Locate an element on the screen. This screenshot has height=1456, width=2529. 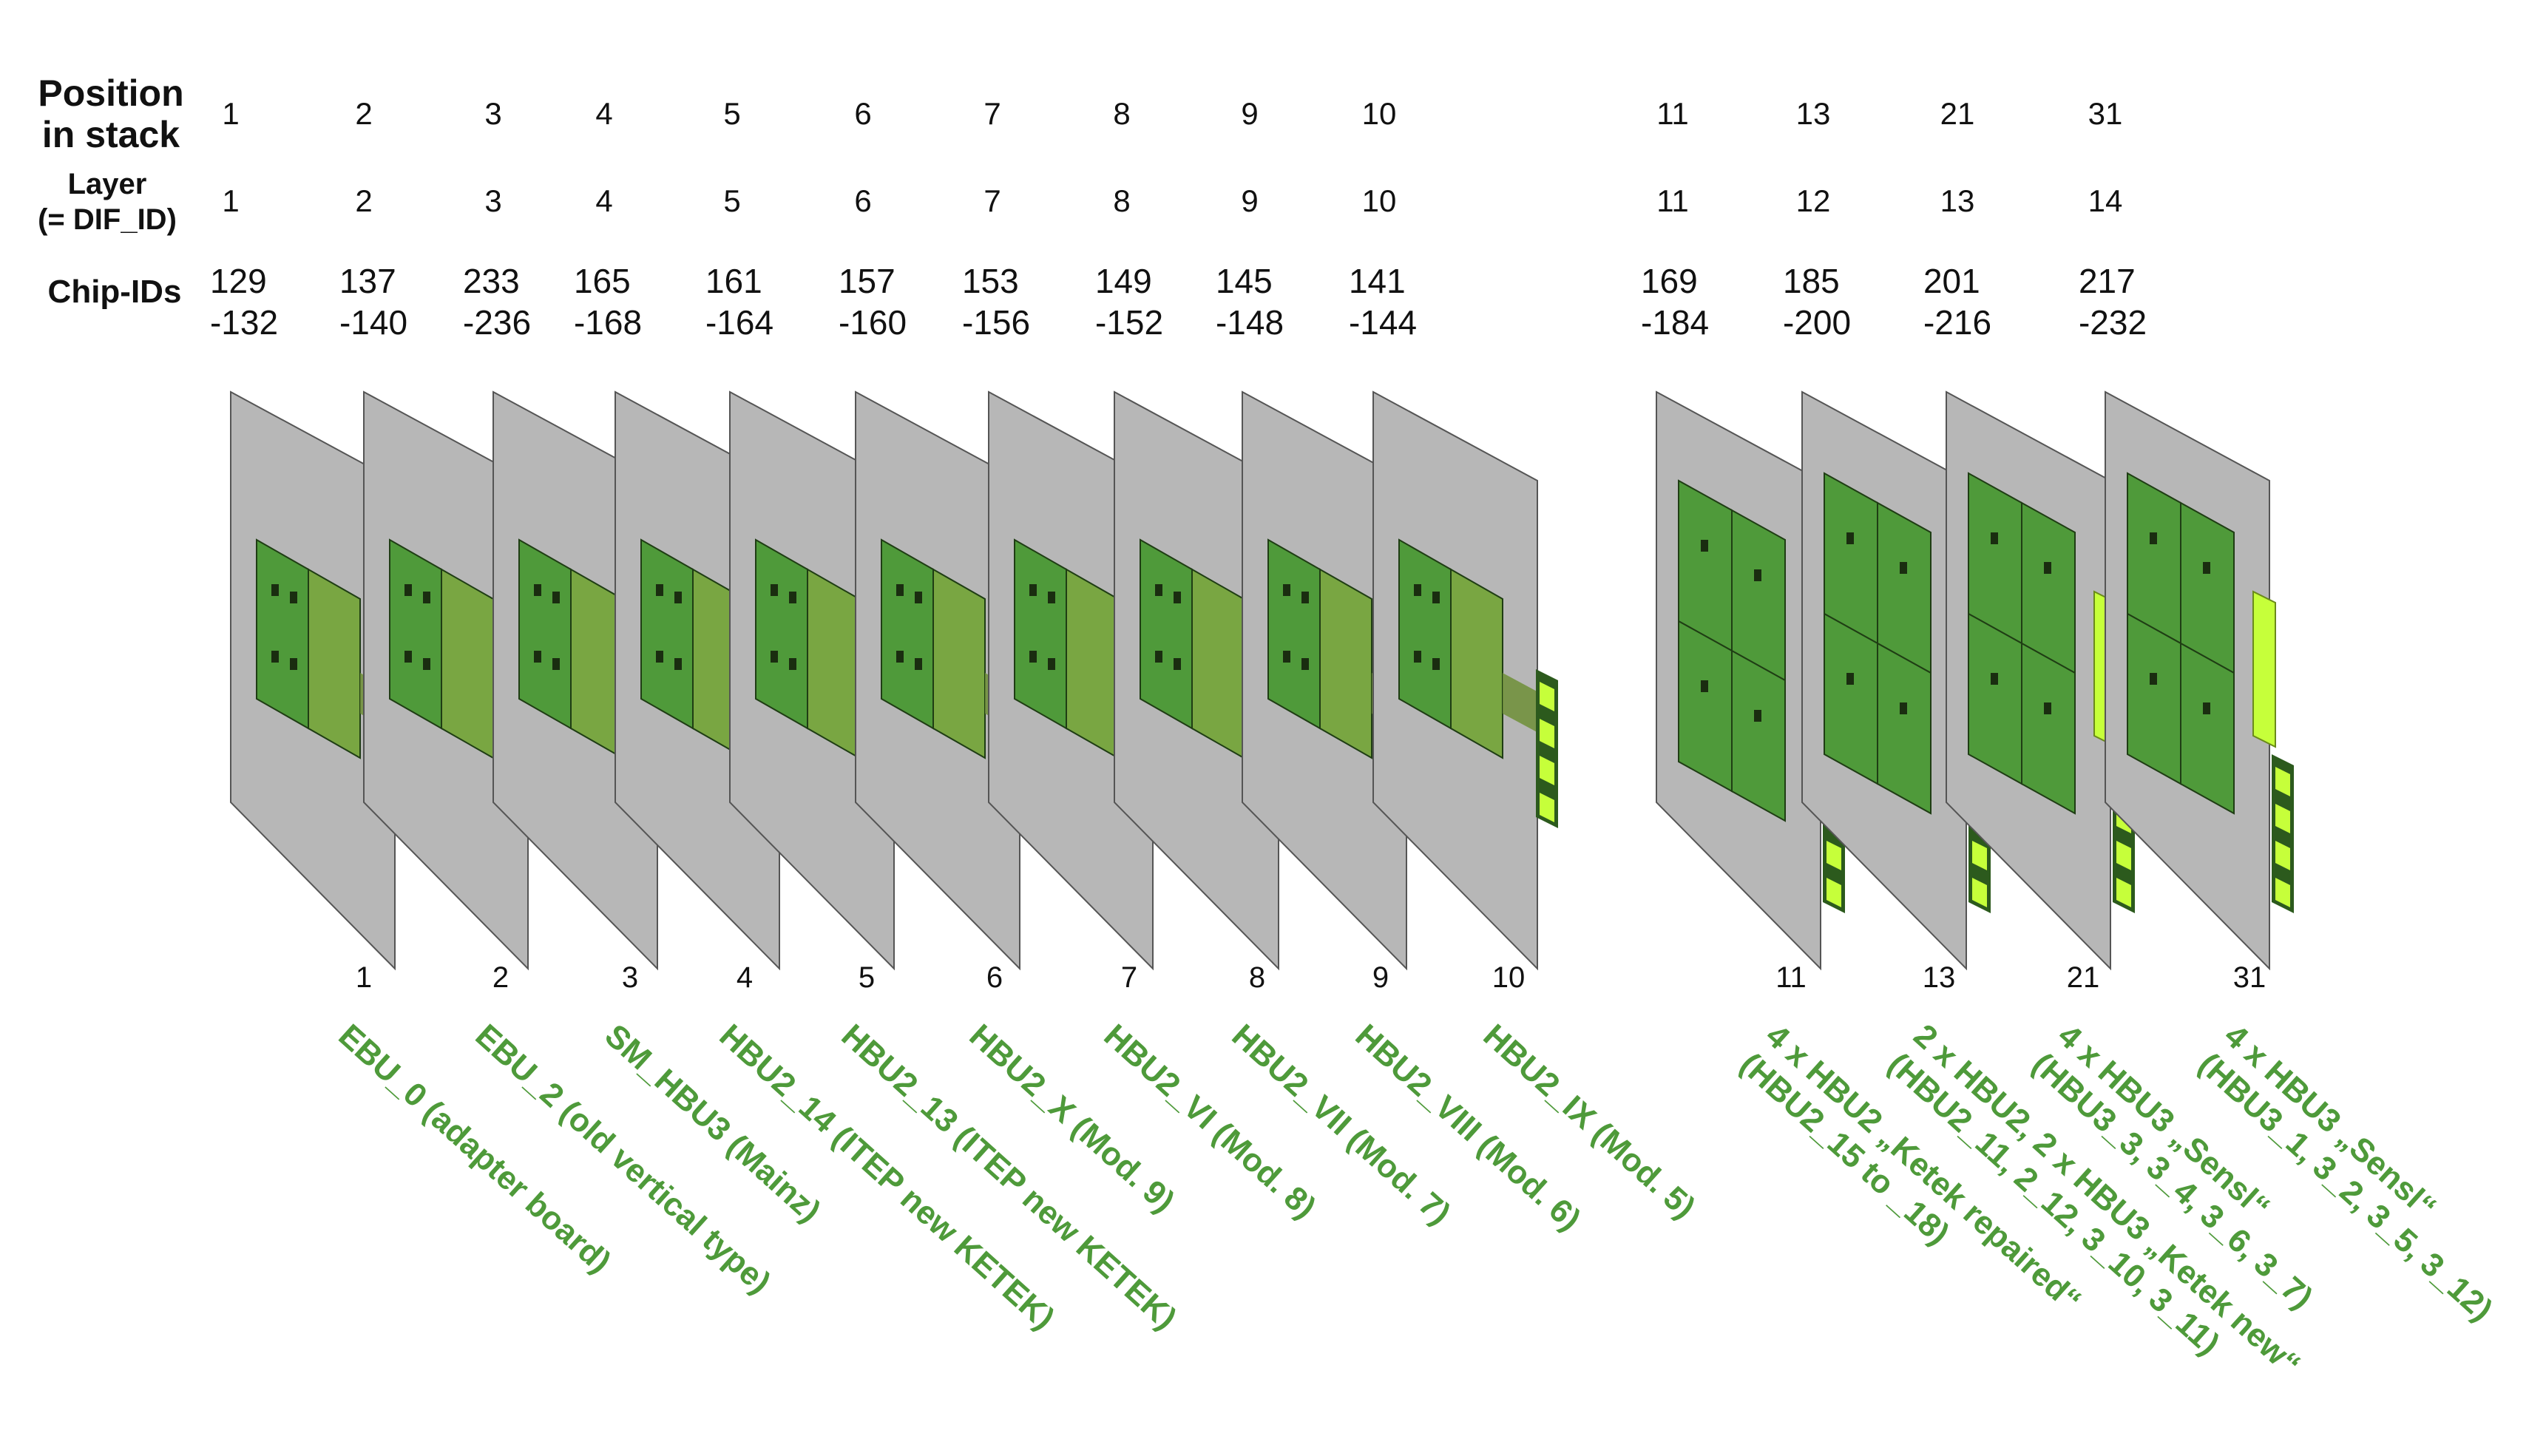
stack-position-8: 8 is located at coordinates (1122, 113).